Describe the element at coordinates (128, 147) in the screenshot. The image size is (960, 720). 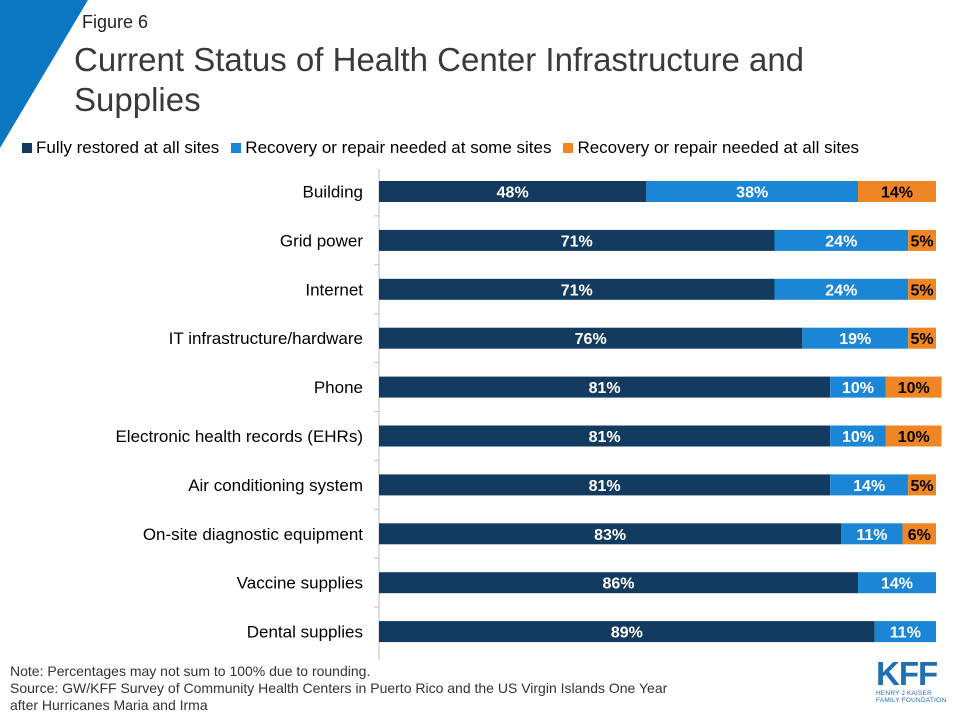
I see `legend-label: Fully restored at all sites` at that location.